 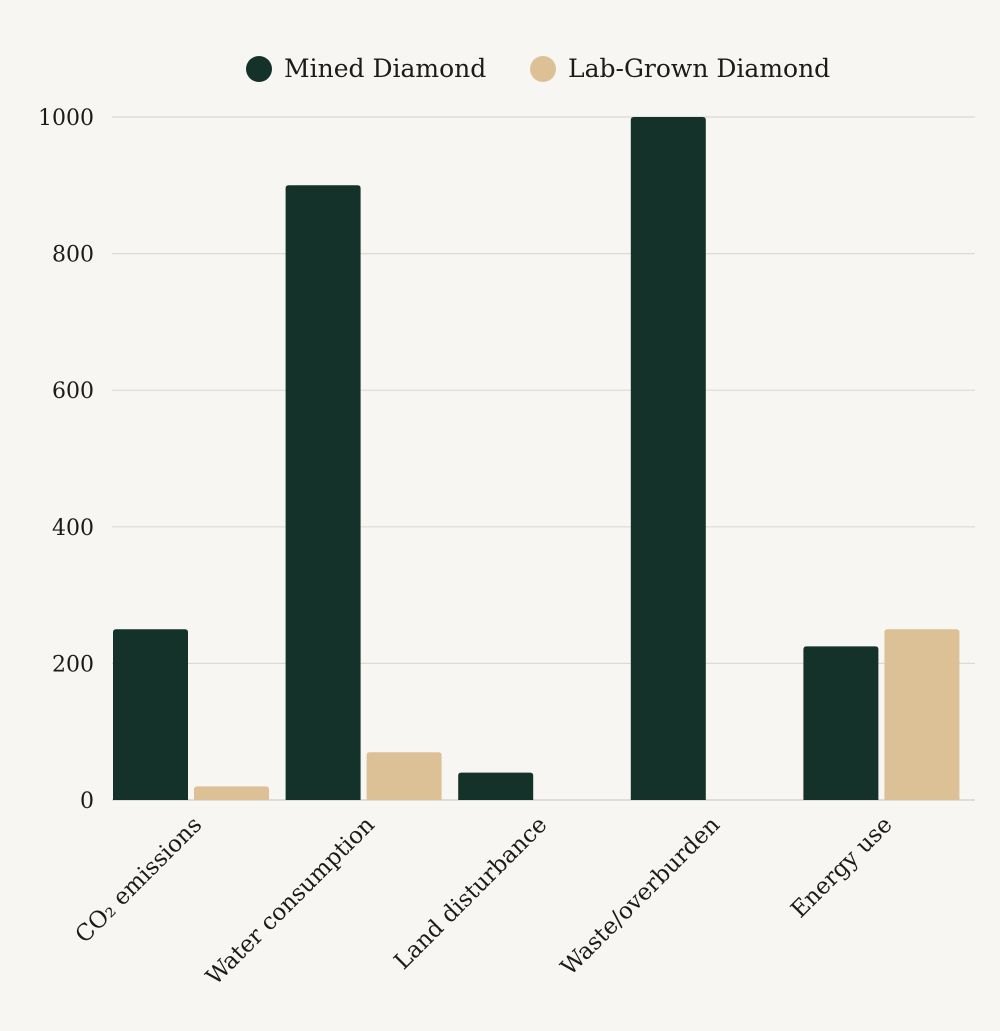 What do you see at coordinates (66, 118) in the screenshot?
I see `y-tick-label: 1000` at bounding box center [66, 118].